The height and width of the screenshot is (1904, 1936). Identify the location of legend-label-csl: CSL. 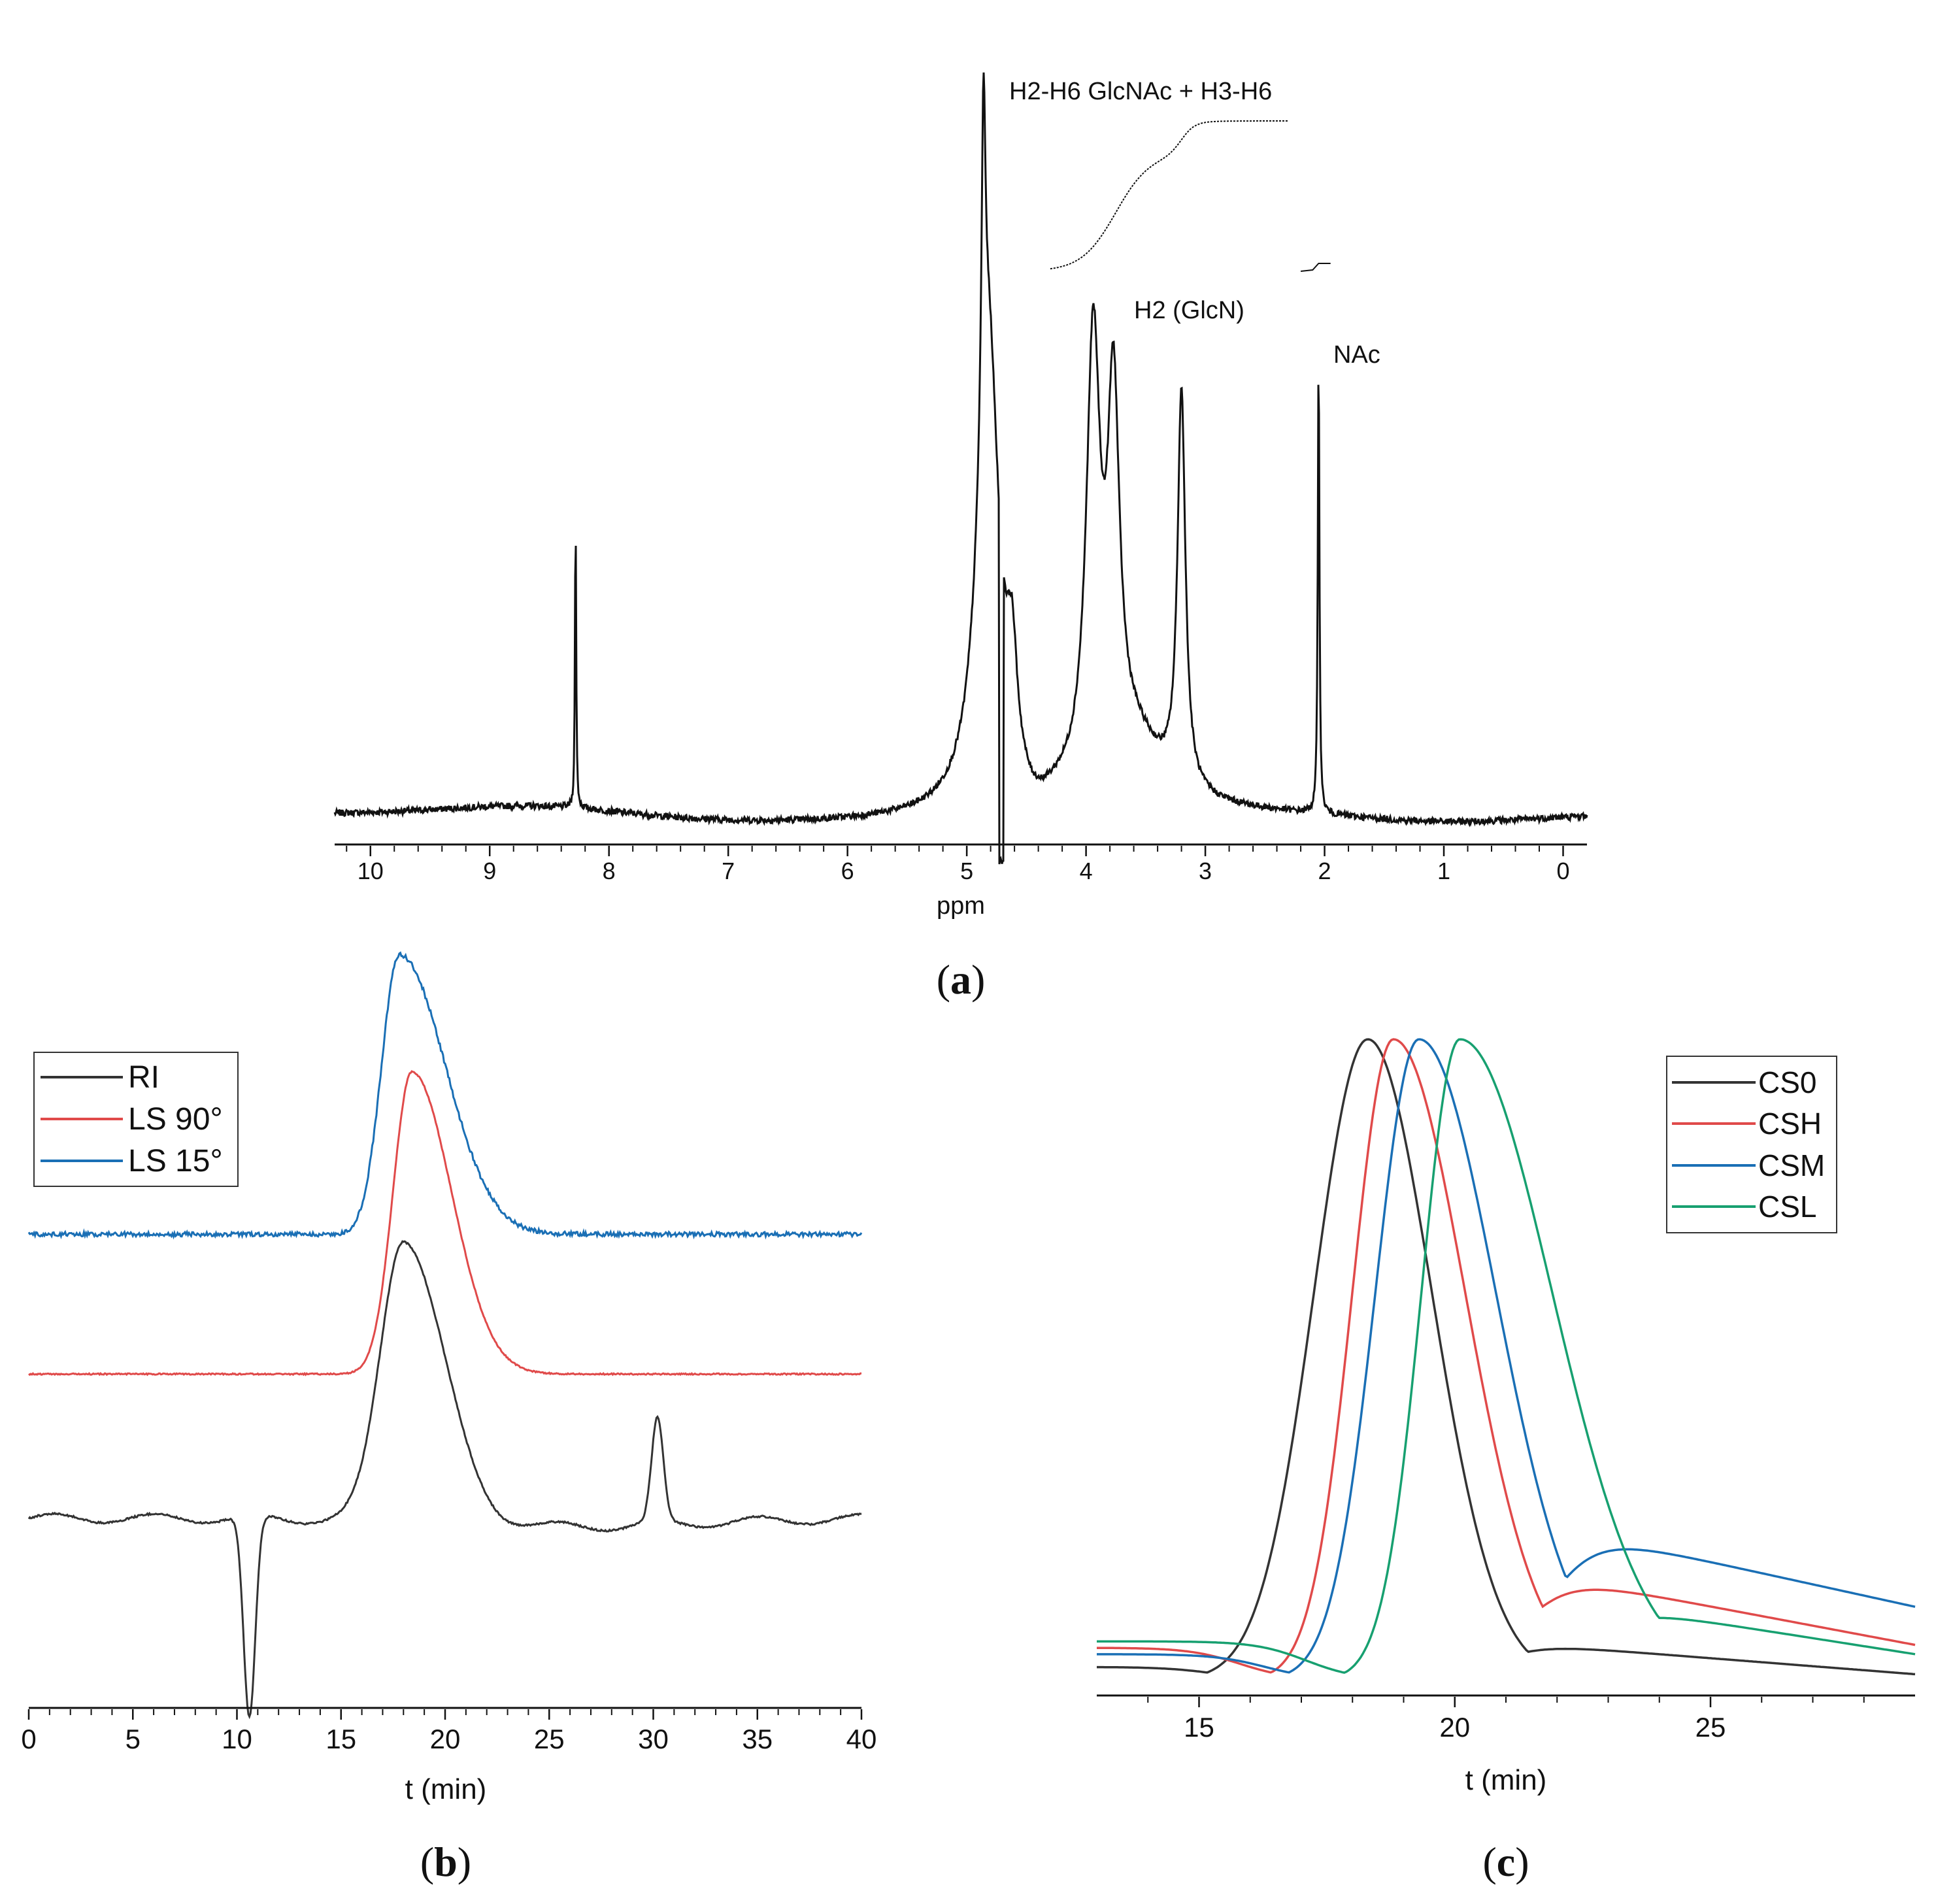
(1787, 1207).